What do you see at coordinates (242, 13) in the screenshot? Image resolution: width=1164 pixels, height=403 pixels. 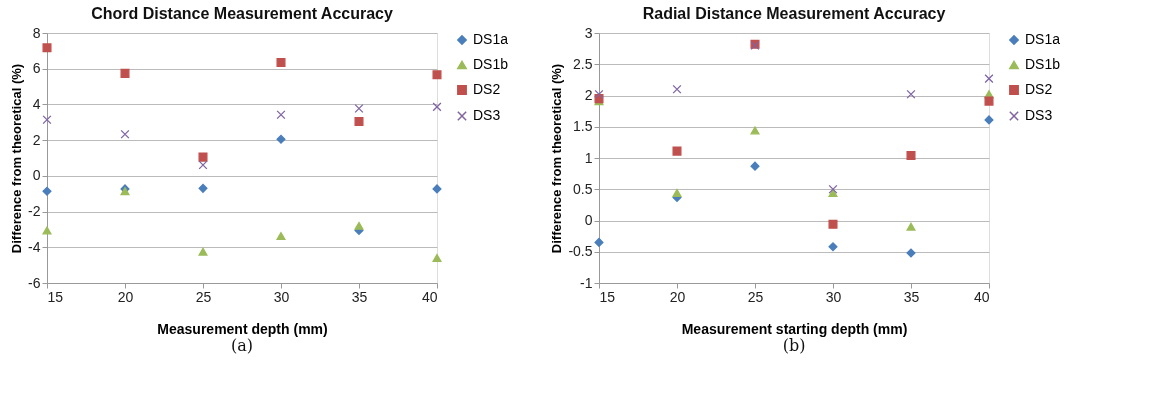 I see `chart-title: Chord Distance Measurement Accuracy` at bounding box center [242, 13].